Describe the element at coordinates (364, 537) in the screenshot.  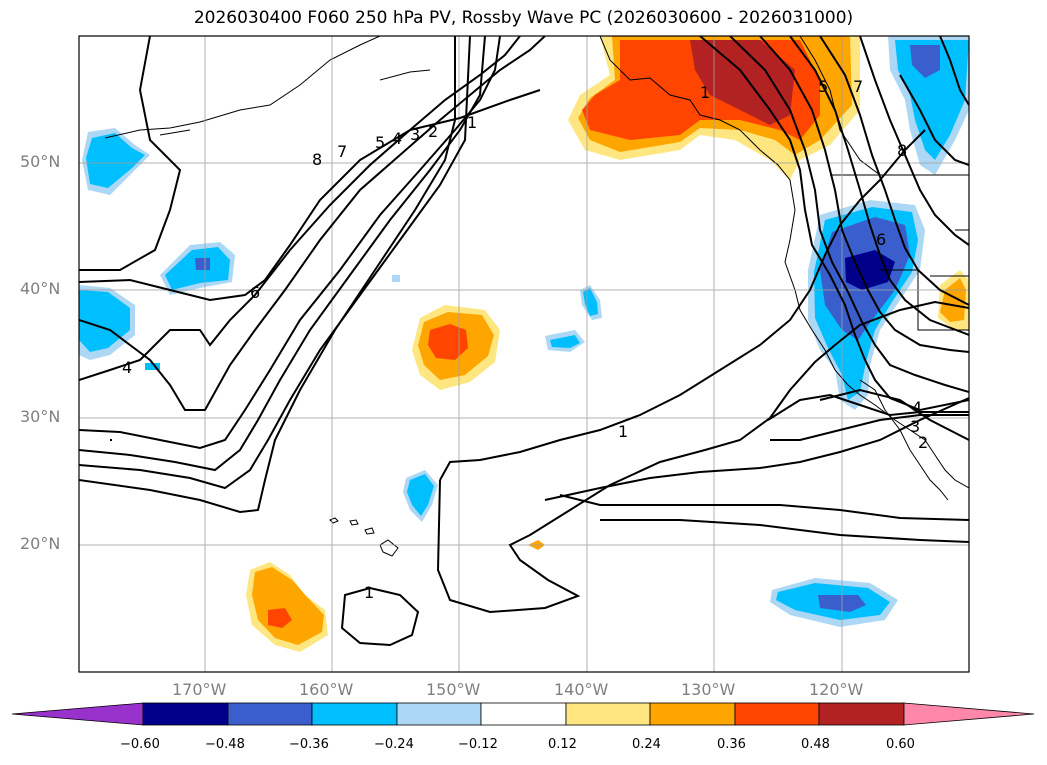
I see `islands-hawaii` at that location.